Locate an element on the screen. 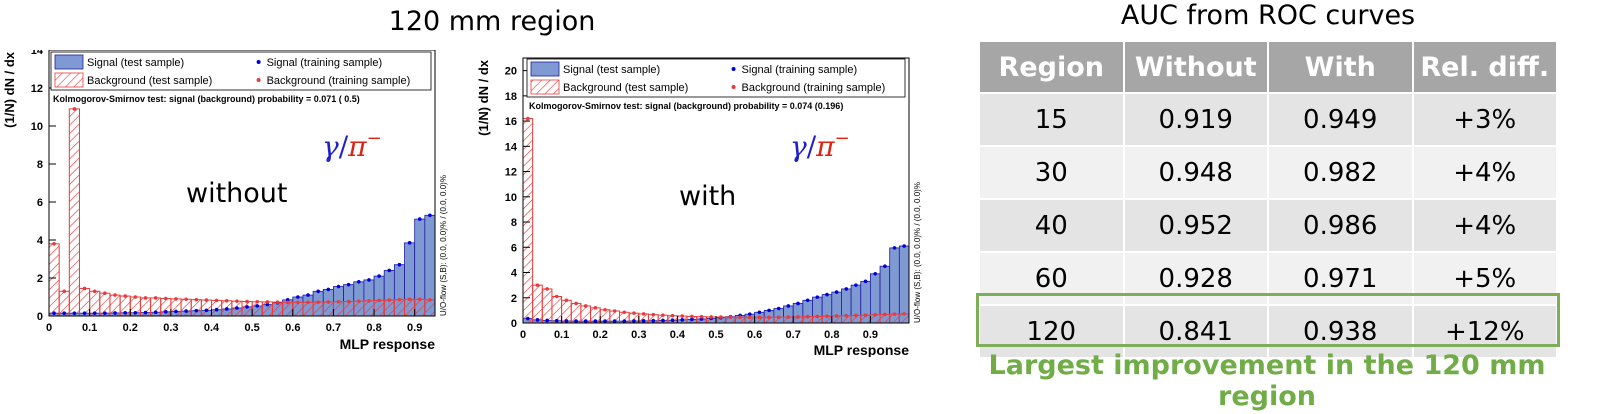 The width and height of the screenshot is (1606, 414). y-tick-label: 2 is located at coordinates (514, 299).